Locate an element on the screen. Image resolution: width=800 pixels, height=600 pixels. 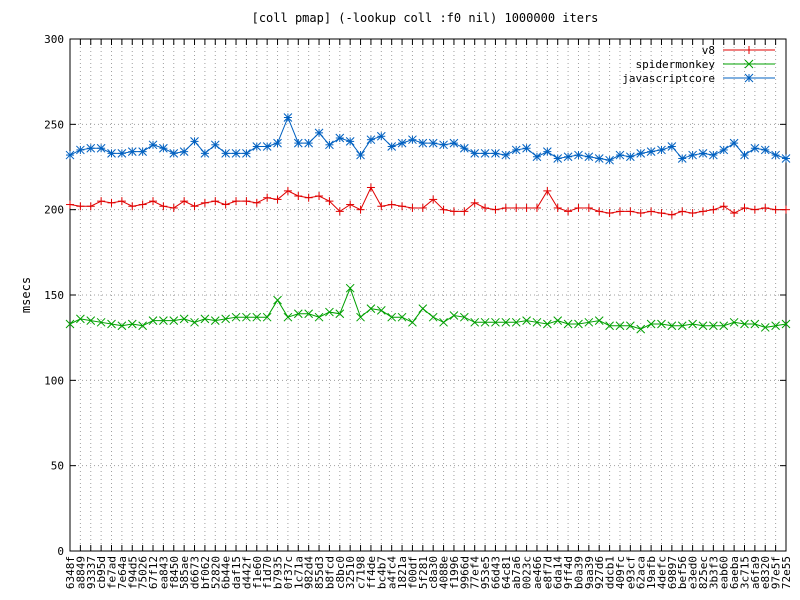
x-tick-label: 72e55 is located at coordinates (786, 572).